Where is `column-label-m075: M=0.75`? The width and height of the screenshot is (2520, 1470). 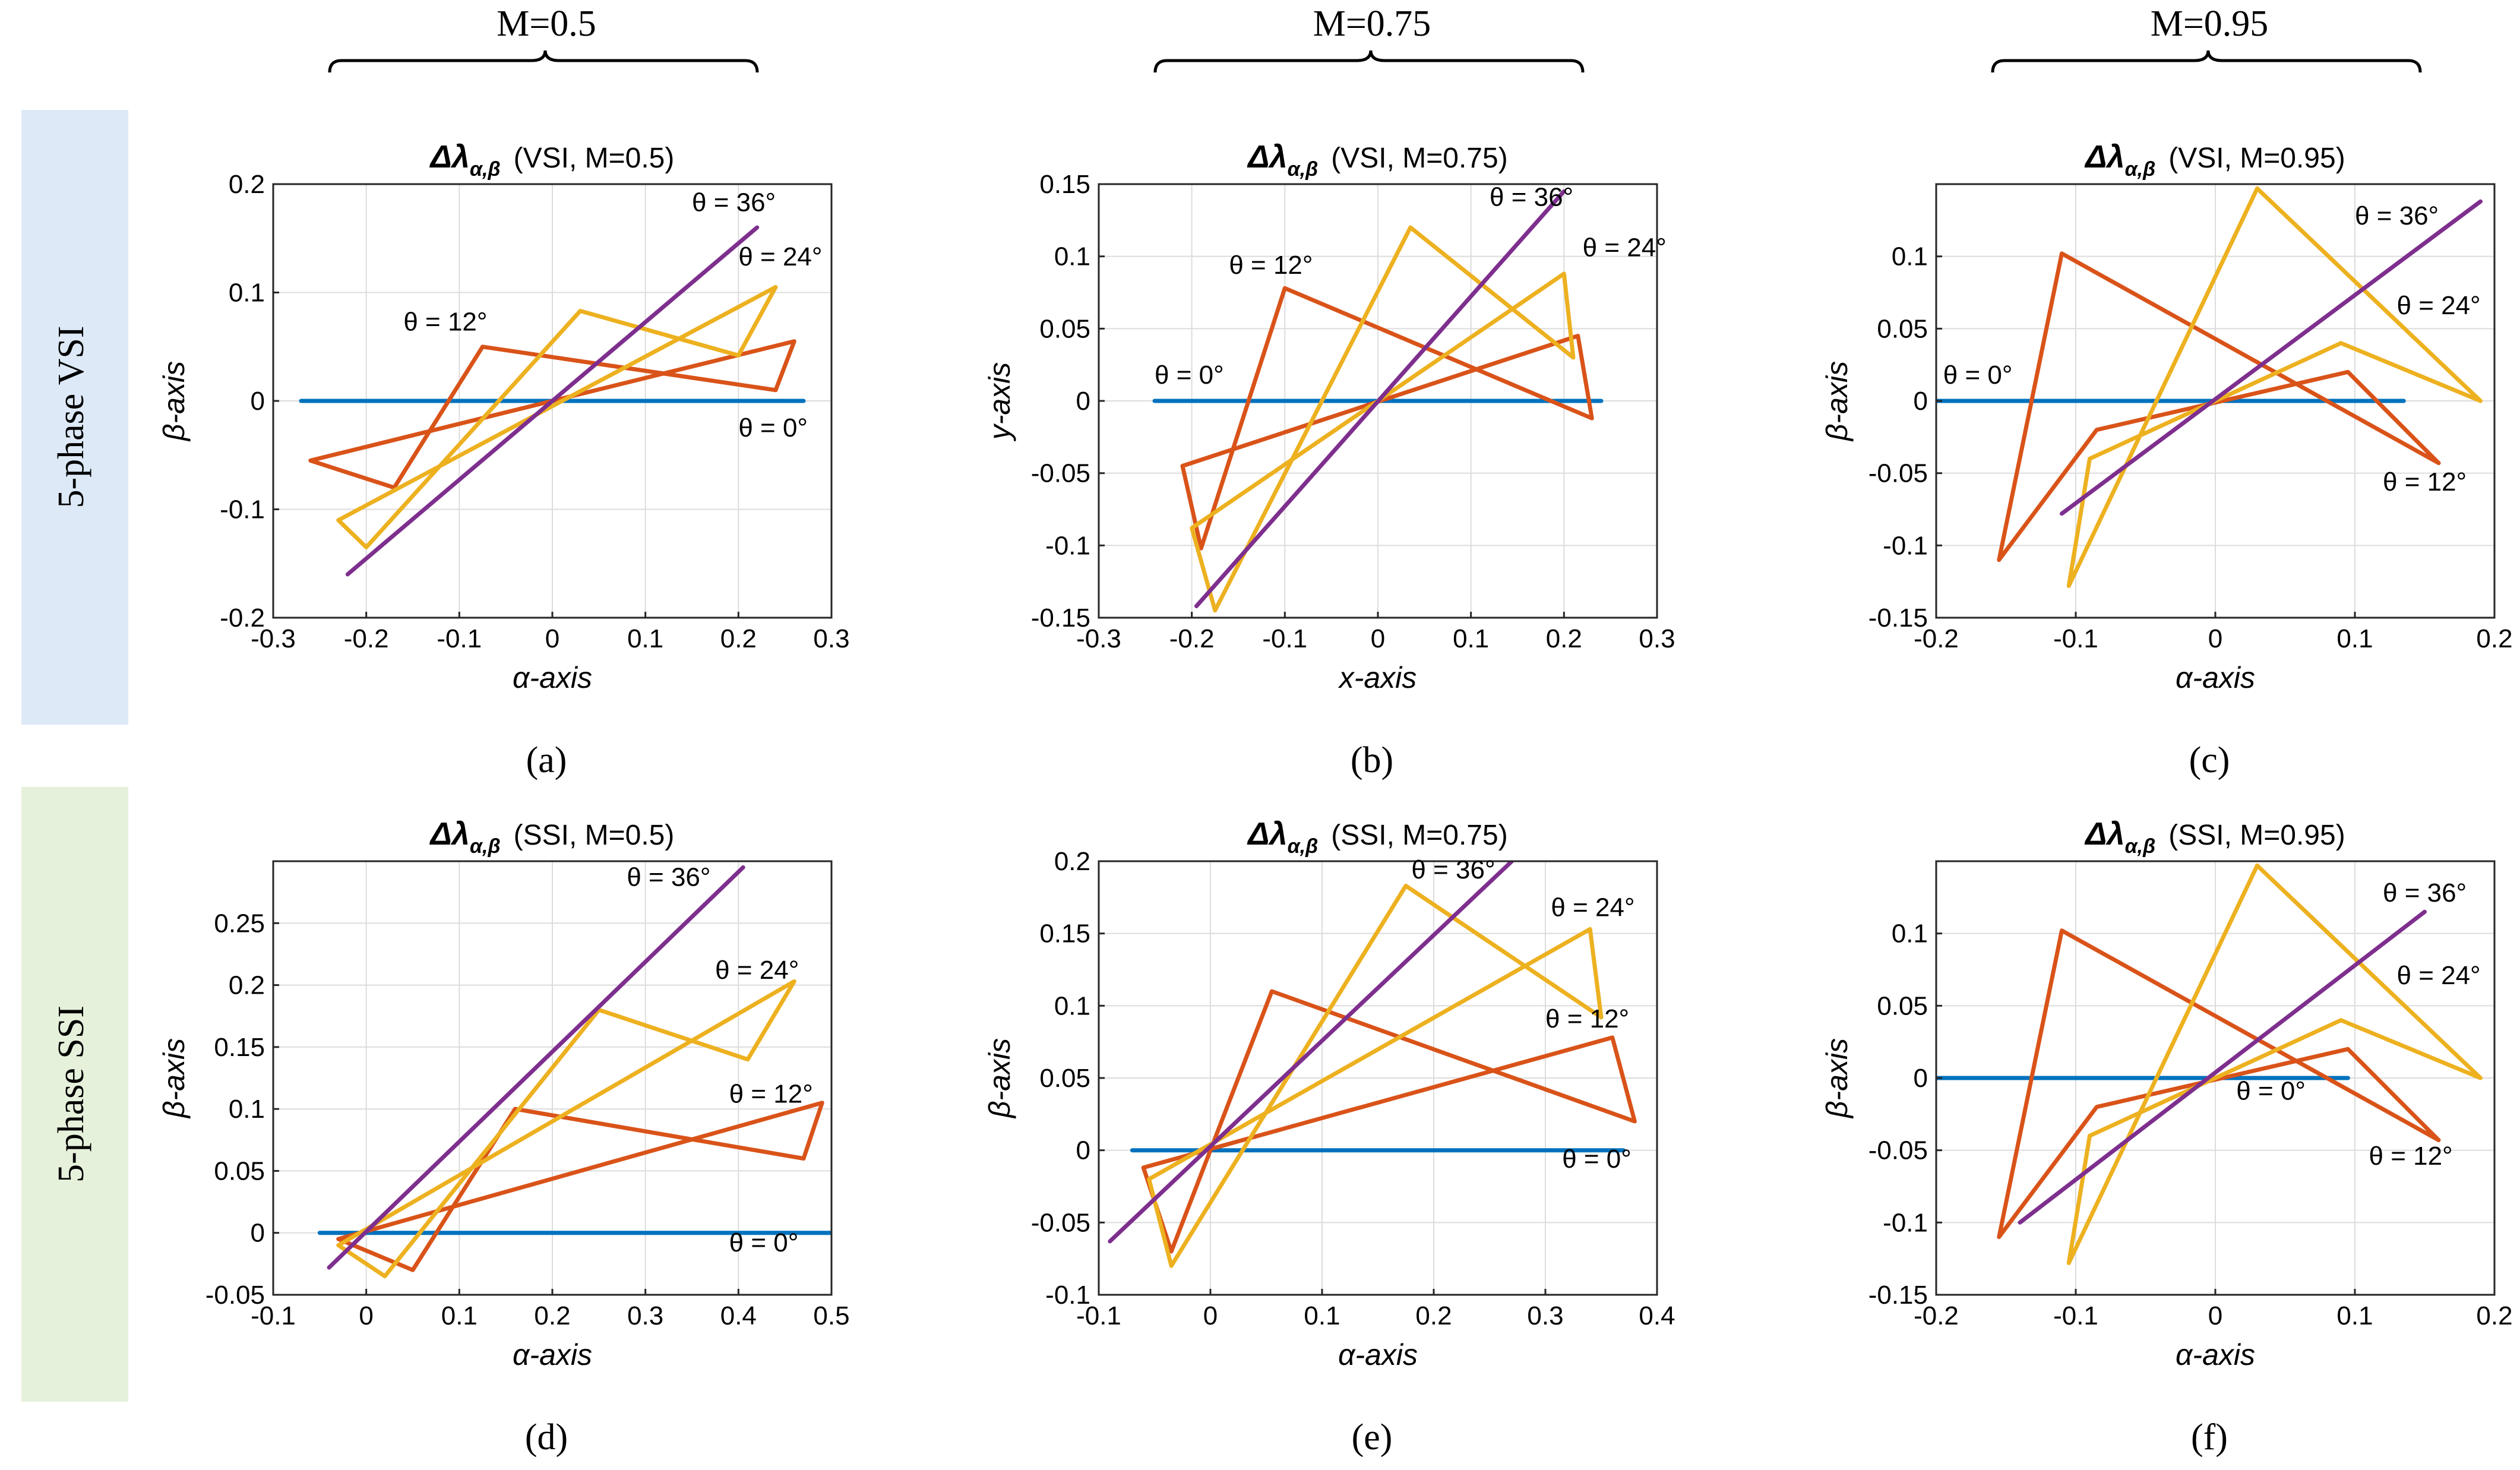 column-label-m075: M=0.75 is located at coordinates (1372, 24).